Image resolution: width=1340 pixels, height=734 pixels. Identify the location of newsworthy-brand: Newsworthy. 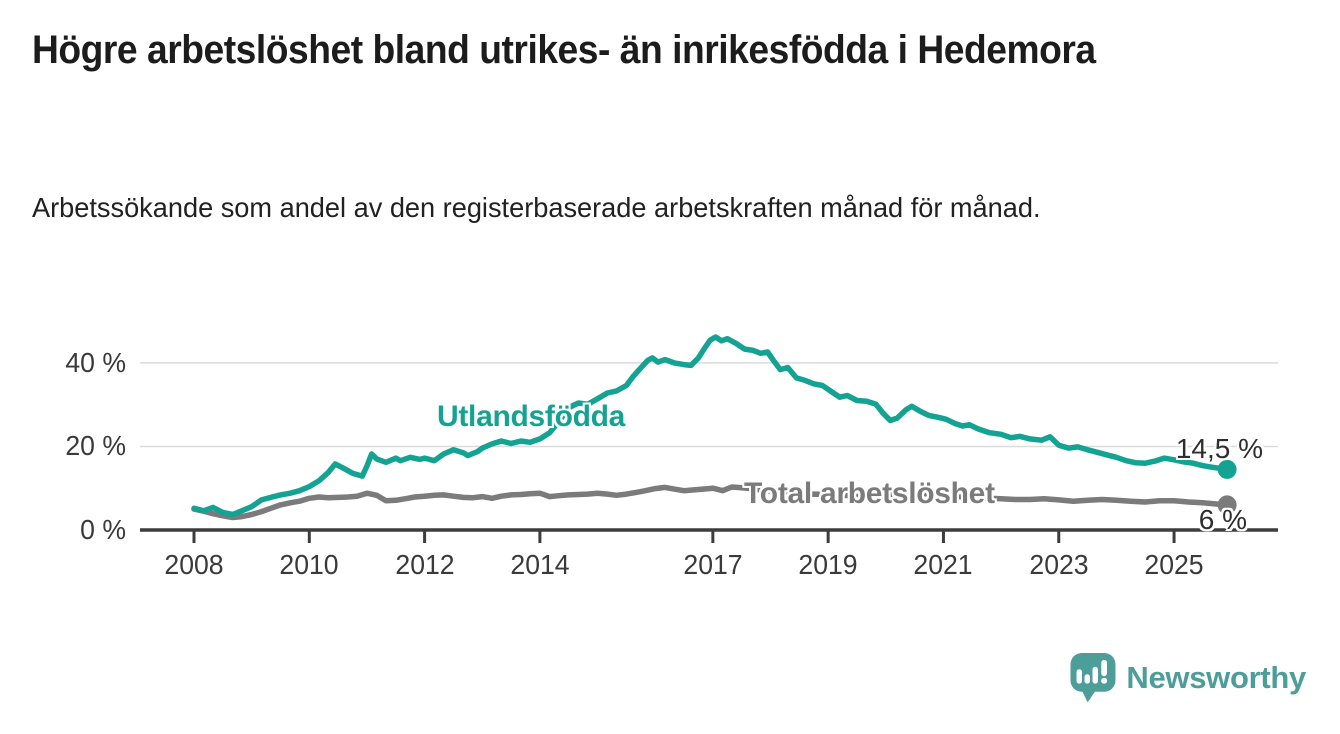
(1188, 678).